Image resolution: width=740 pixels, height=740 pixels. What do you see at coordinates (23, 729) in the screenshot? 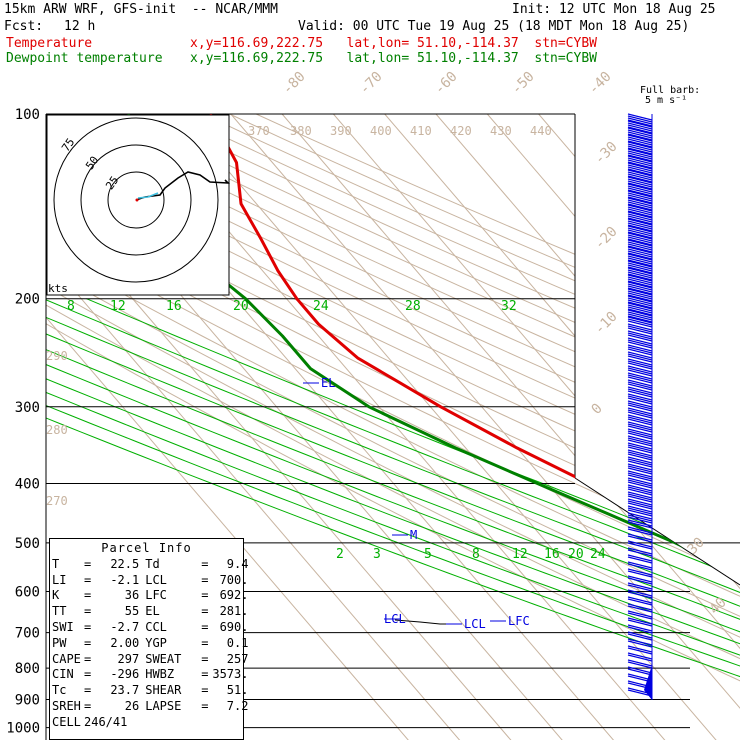
I see `pressure-tick-label: 1000` at bounding box center [23, 729].